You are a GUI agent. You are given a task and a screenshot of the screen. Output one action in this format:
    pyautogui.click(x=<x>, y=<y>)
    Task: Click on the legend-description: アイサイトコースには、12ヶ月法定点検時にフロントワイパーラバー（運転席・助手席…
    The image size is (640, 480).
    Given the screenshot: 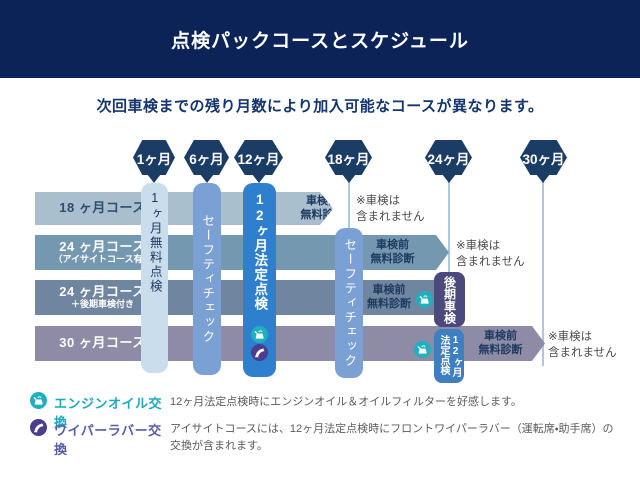 What is the action you would take?
    pyautogui.click(x=392, y=437)
    